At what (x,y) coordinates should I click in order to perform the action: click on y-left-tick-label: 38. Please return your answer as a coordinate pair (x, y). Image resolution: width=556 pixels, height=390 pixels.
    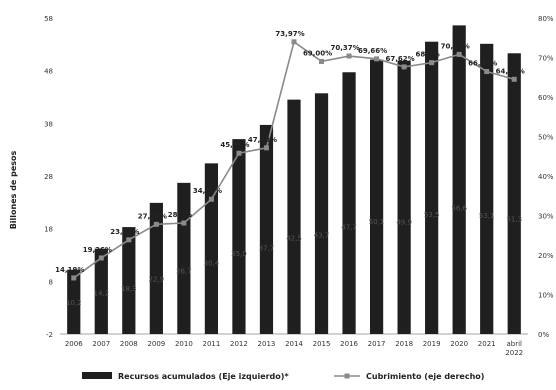
    Looking at the image, I should click on (48, 124).